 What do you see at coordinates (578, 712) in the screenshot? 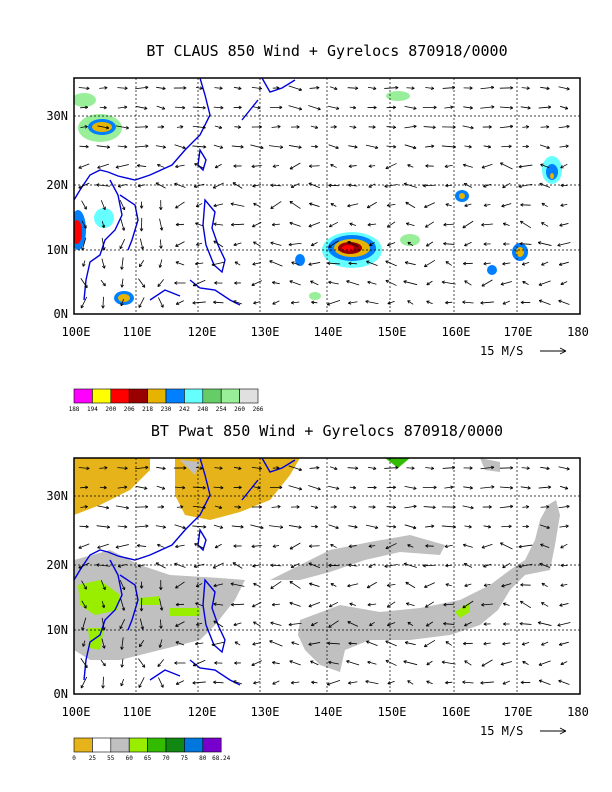
I see `lon-label: 180` at bounding box center [578, 712].